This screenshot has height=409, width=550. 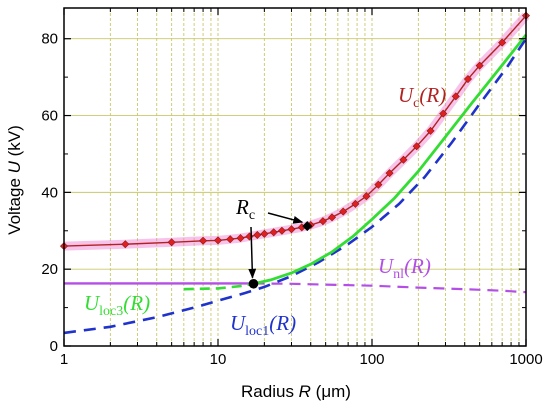 I want to click on uloc1-series-label: Uloc1(R), so click(x=263, y=325).